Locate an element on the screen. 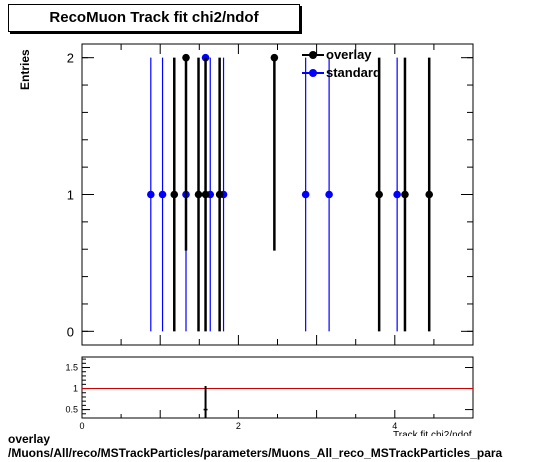  legend-item-standard: standard is located at coordinates (350, 73).